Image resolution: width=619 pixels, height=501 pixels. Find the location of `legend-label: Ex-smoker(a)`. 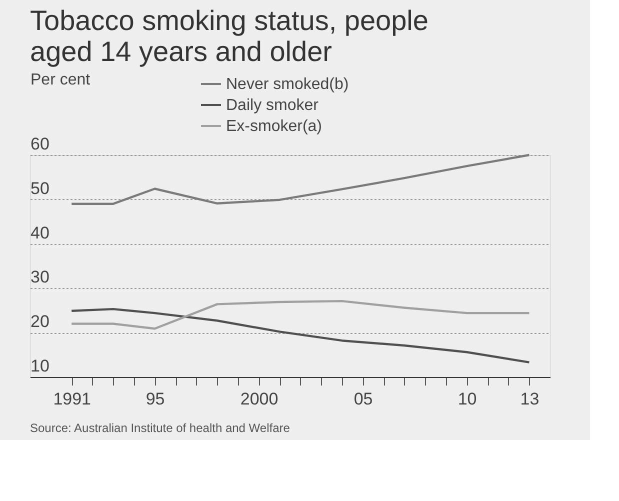

legend-label: Ex-smoker(a) is located at coordinates (274, 126).